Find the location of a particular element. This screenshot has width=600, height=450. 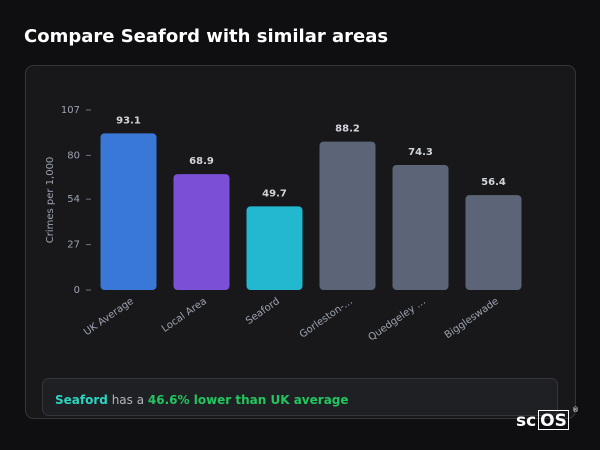

summary-highlight: 46.6% lower than UK average is located at coordinates (248, 400).